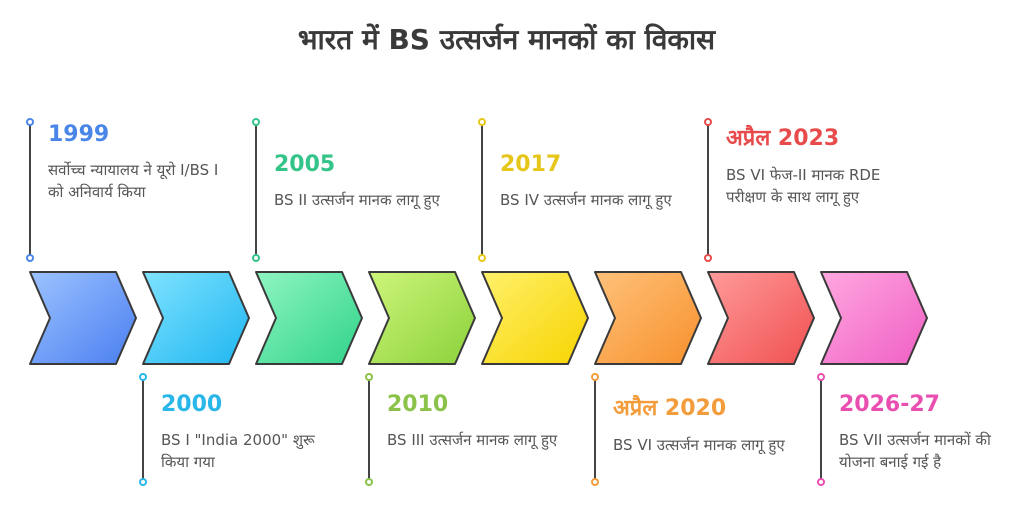  What do you see at coordinates (506, 39) in the screenshot?
I see `page-title: भारत में BS उत्सर्जन मानकों का विकास` at bounding box center [506, 39].